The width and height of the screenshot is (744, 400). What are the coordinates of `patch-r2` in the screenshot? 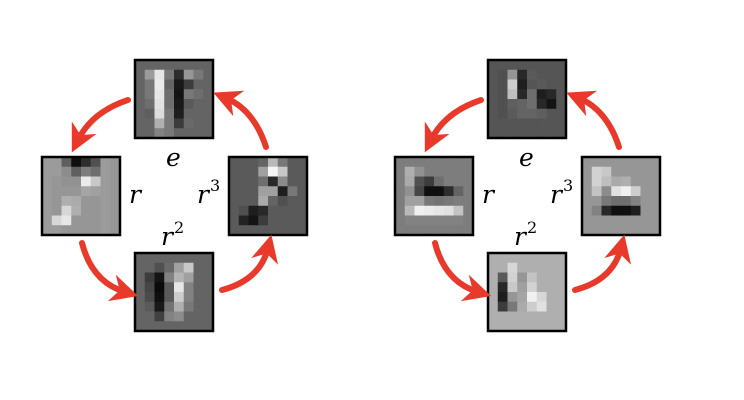 It's located at (527, 292).